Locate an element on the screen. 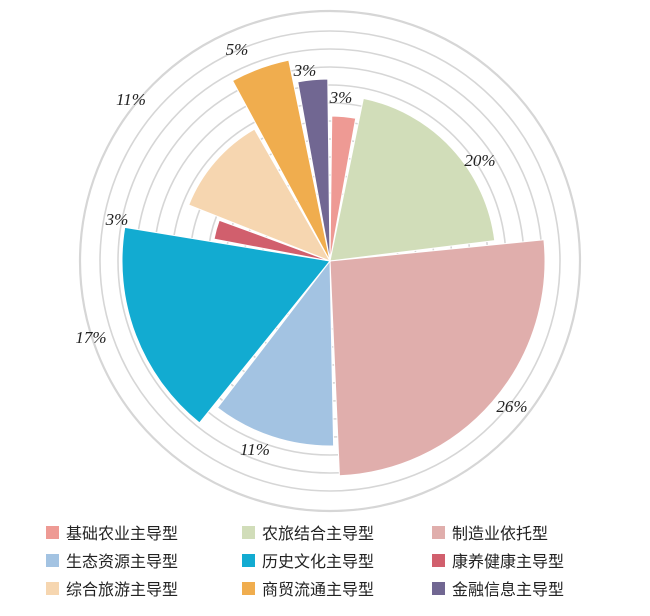 The width and height of the screenshot is (650, 616). legend-label: 商贸流通主导型 is located at coordinates (318, 589).